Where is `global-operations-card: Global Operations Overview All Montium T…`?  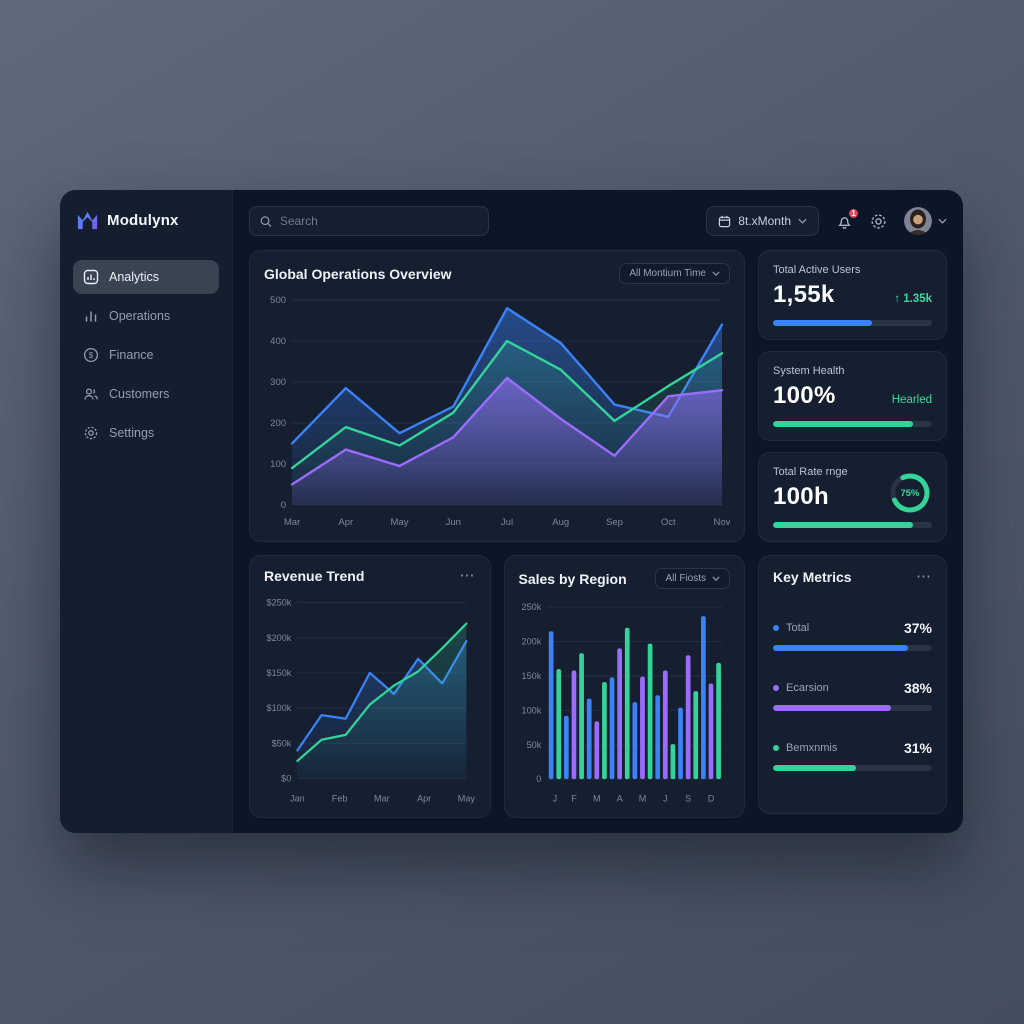 global-operations-card: Global Operations Overview All Montium T… is located at coordinates (497, 396).